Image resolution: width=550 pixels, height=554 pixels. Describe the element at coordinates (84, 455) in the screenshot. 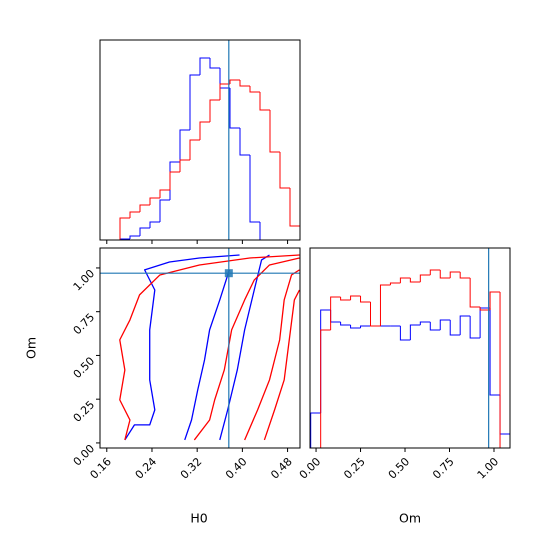

I see `y-tick-label: 0.00` at that location.